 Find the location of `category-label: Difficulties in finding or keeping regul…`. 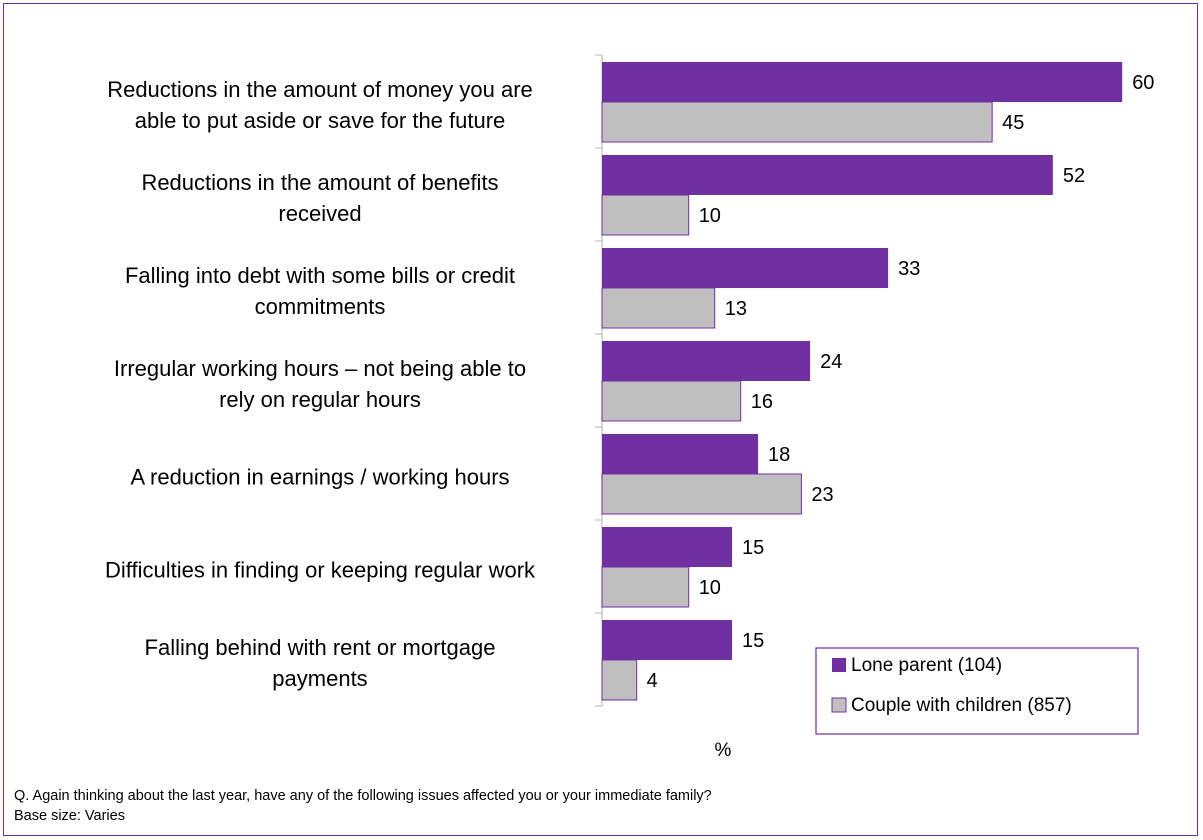

category-label: Difficulties in finding or keeping regul… is located at coordinates (320, 570).